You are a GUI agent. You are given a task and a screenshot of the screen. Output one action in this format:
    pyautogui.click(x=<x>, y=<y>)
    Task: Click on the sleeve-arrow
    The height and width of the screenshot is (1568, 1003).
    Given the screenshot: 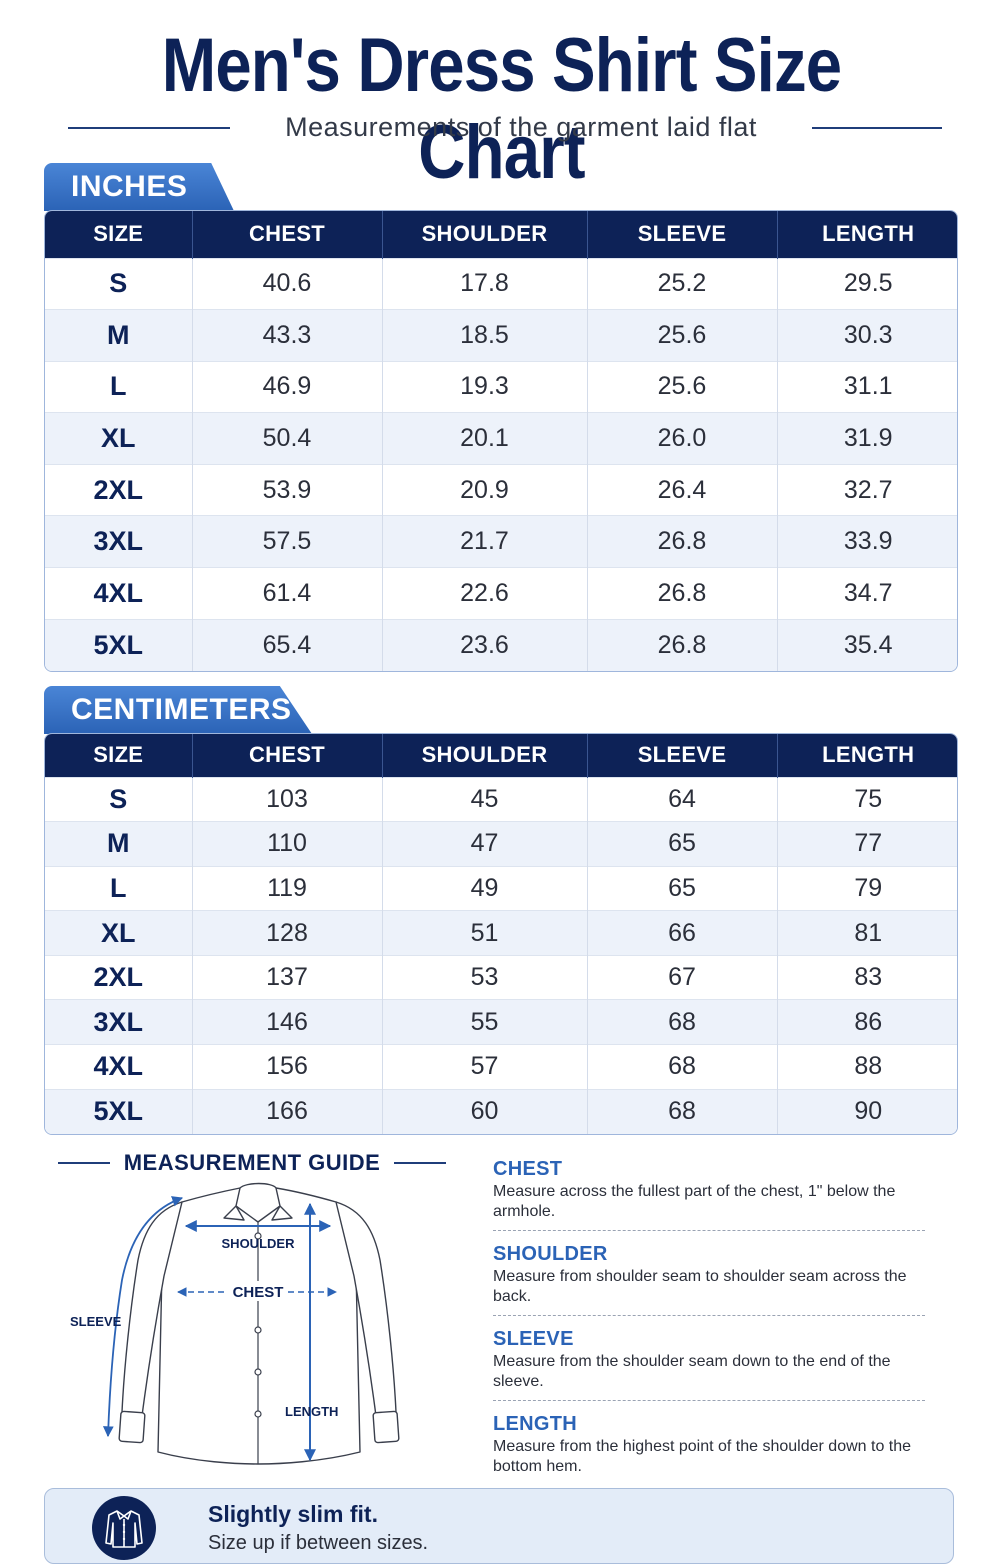 What is the action you would take?
    pyautogui.click(x=143, y=1317)
    